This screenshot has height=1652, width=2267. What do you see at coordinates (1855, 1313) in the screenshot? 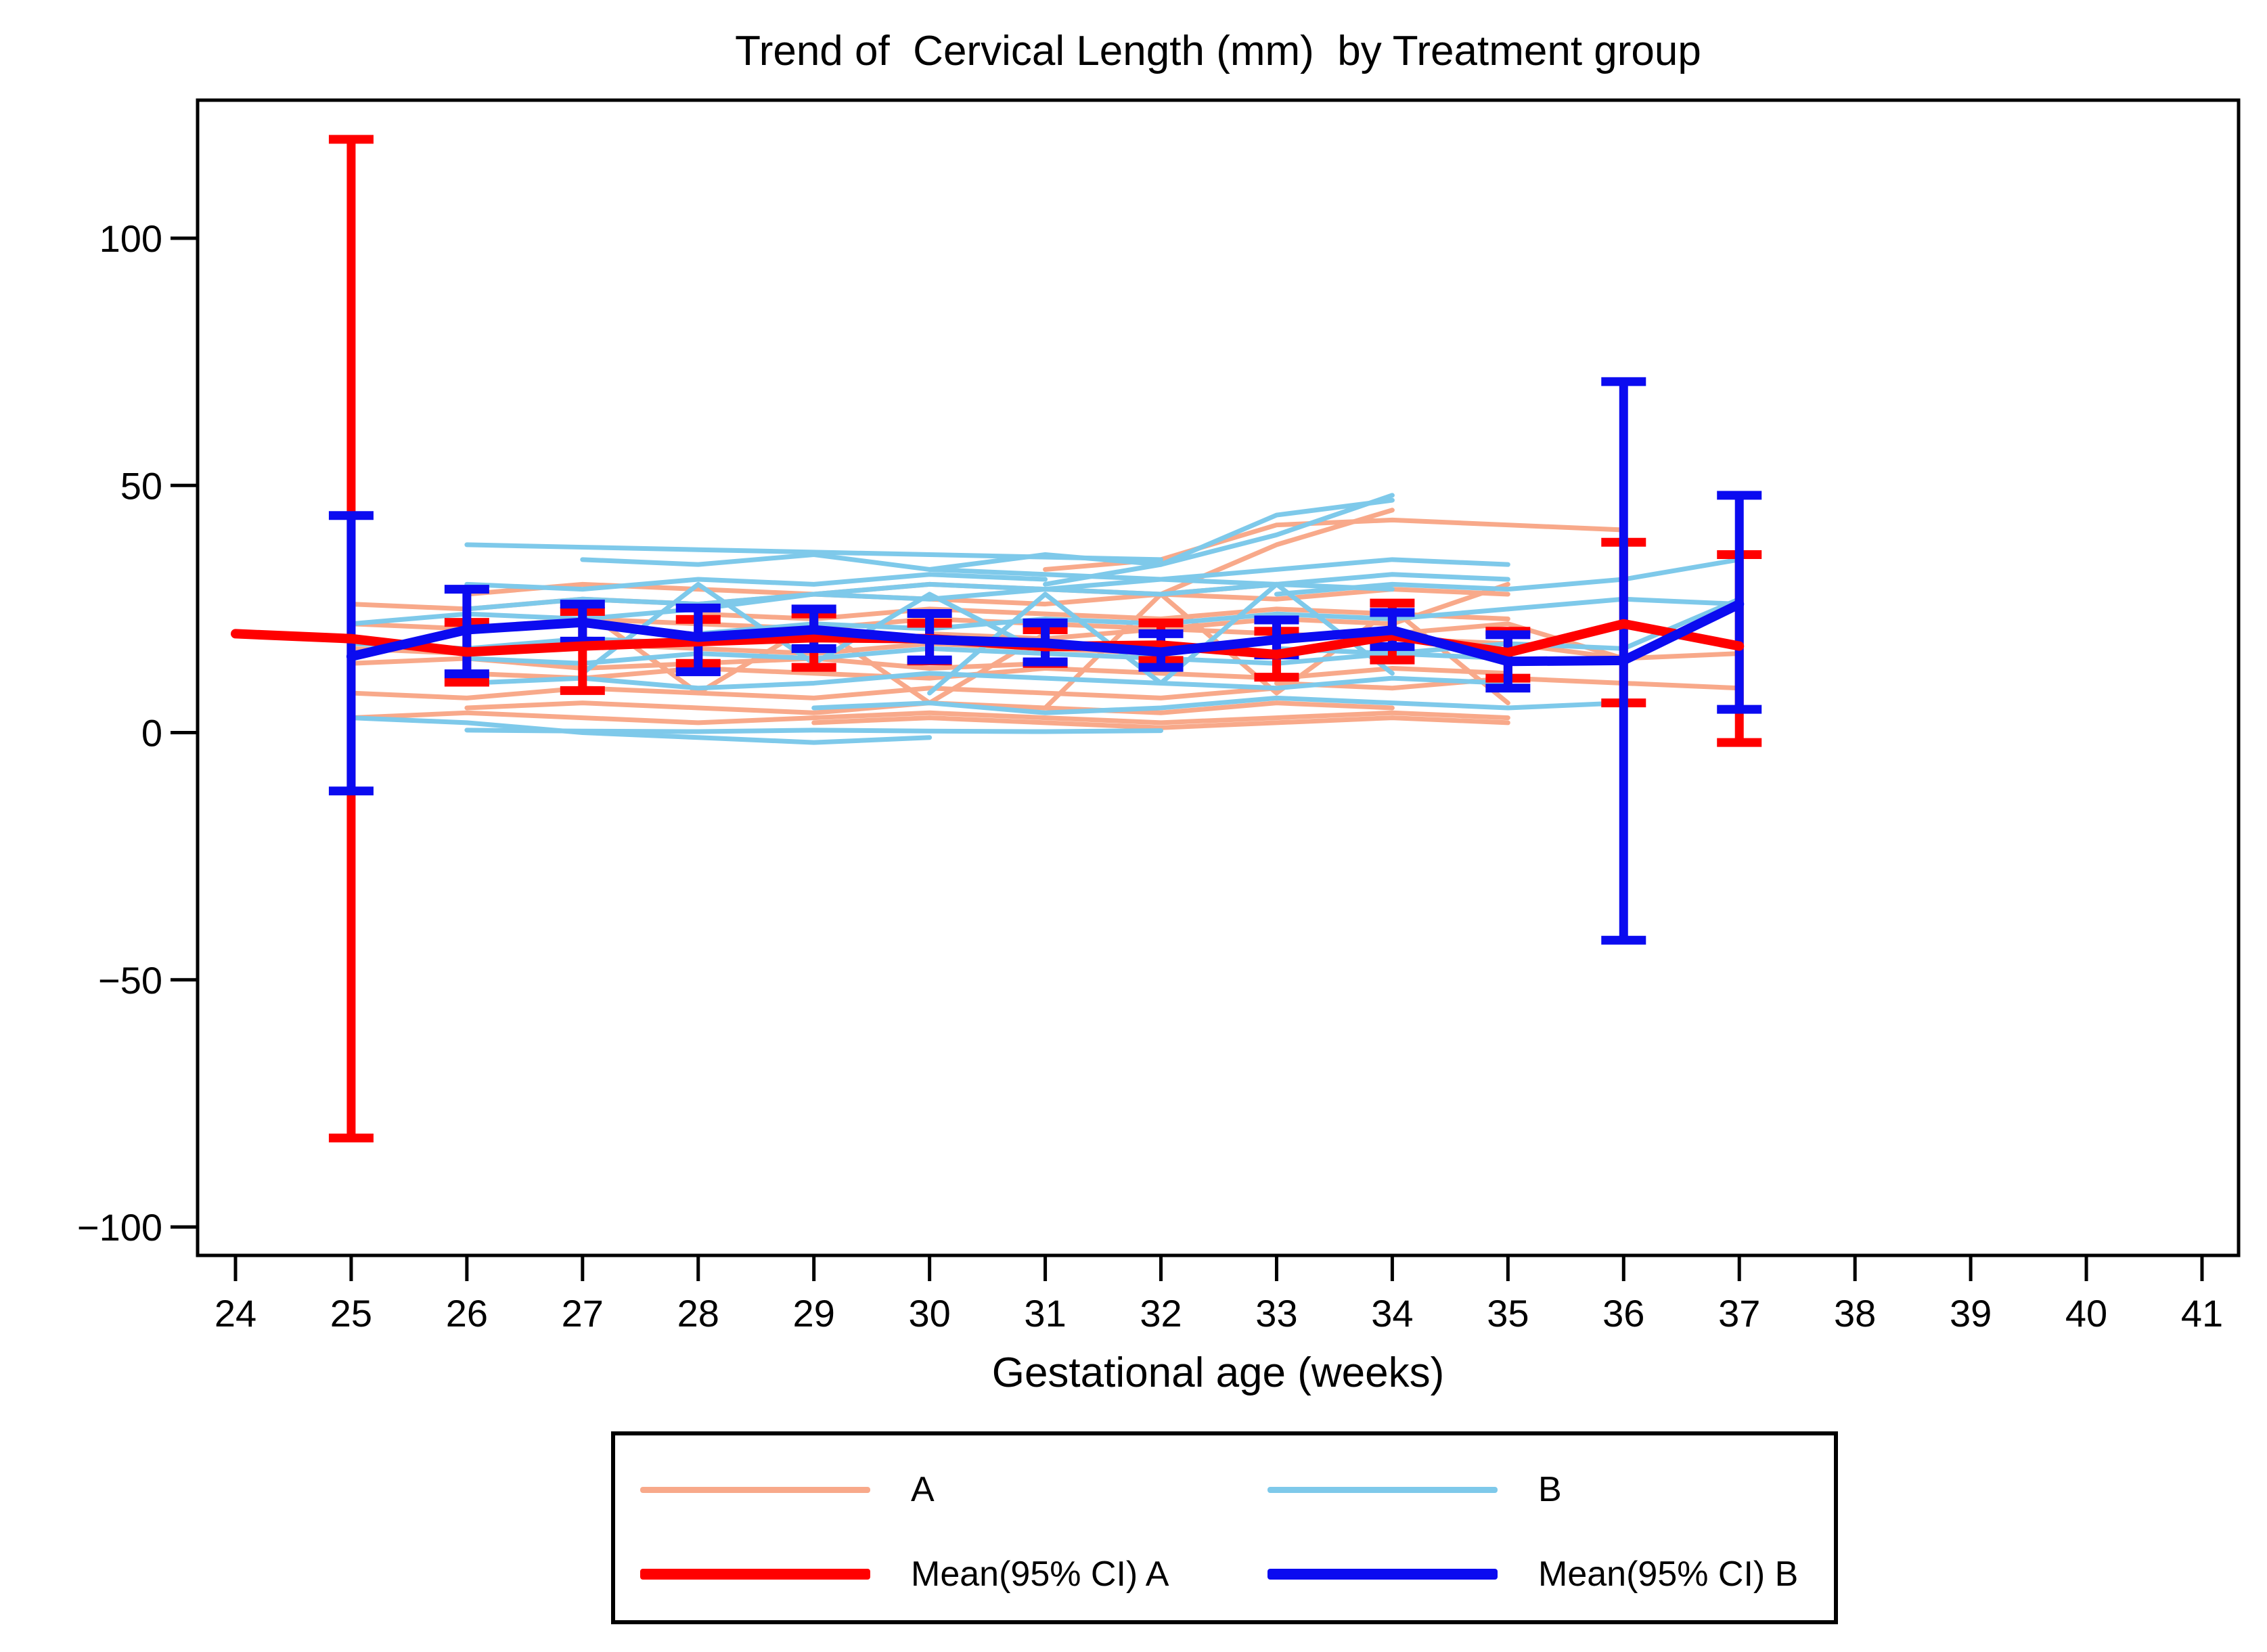
I see `x-tick-label: 38` at bounding box center [1855, 1313].